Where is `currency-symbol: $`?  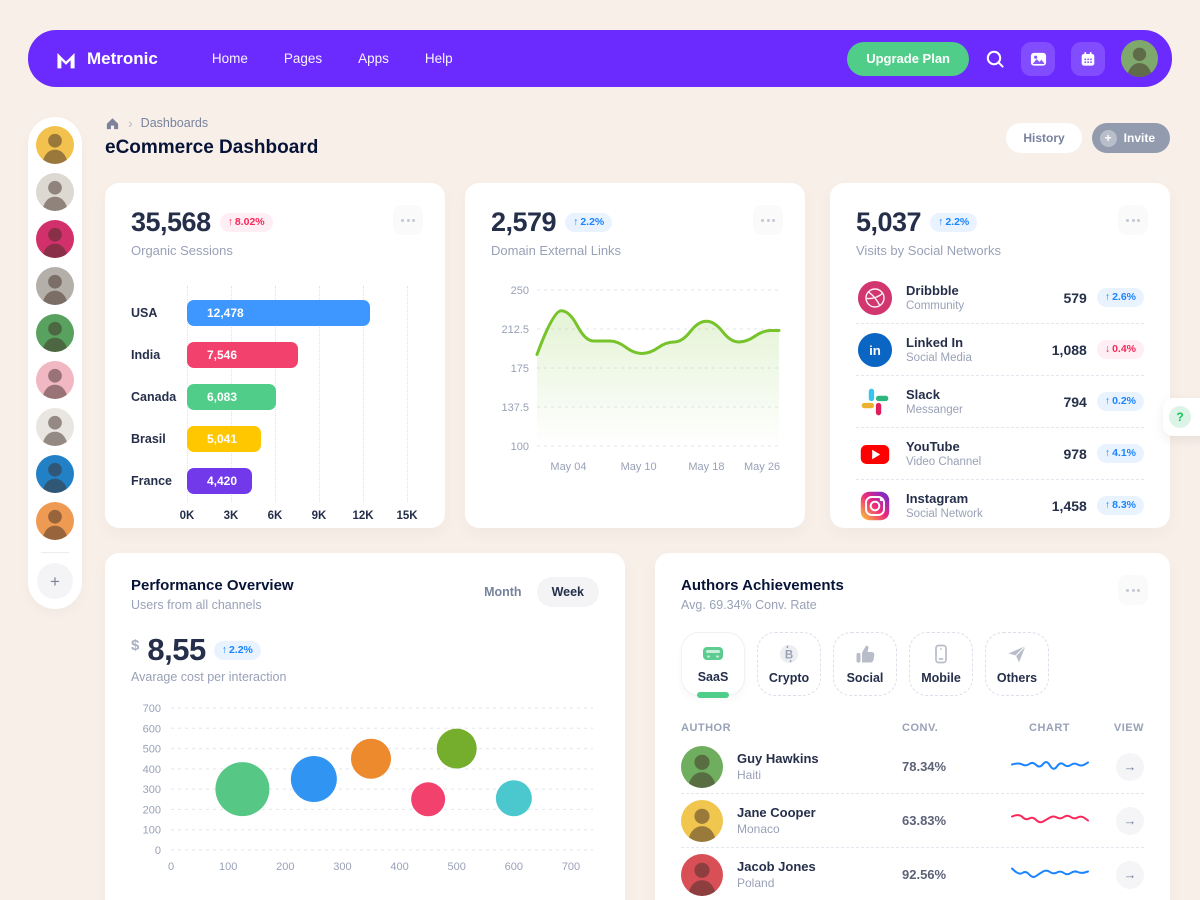 currency-symbol: $ is located at coordinates (135, 645).